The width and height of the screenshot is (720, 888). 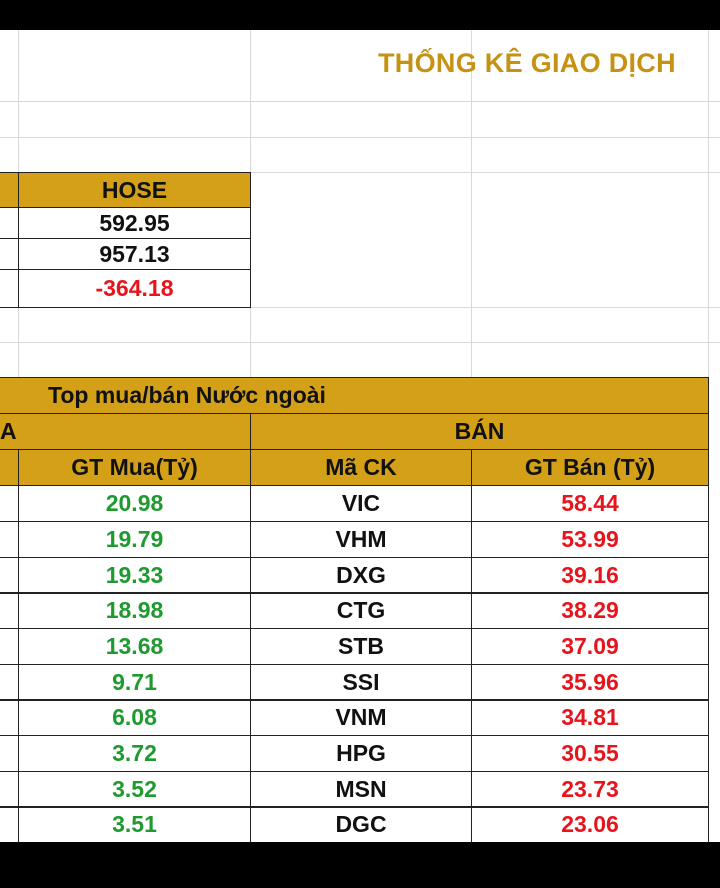 What do you see at coordinates (125, 431) in the screenshot?
I see `buy-group-header: A` at bounding box center [125, 431].